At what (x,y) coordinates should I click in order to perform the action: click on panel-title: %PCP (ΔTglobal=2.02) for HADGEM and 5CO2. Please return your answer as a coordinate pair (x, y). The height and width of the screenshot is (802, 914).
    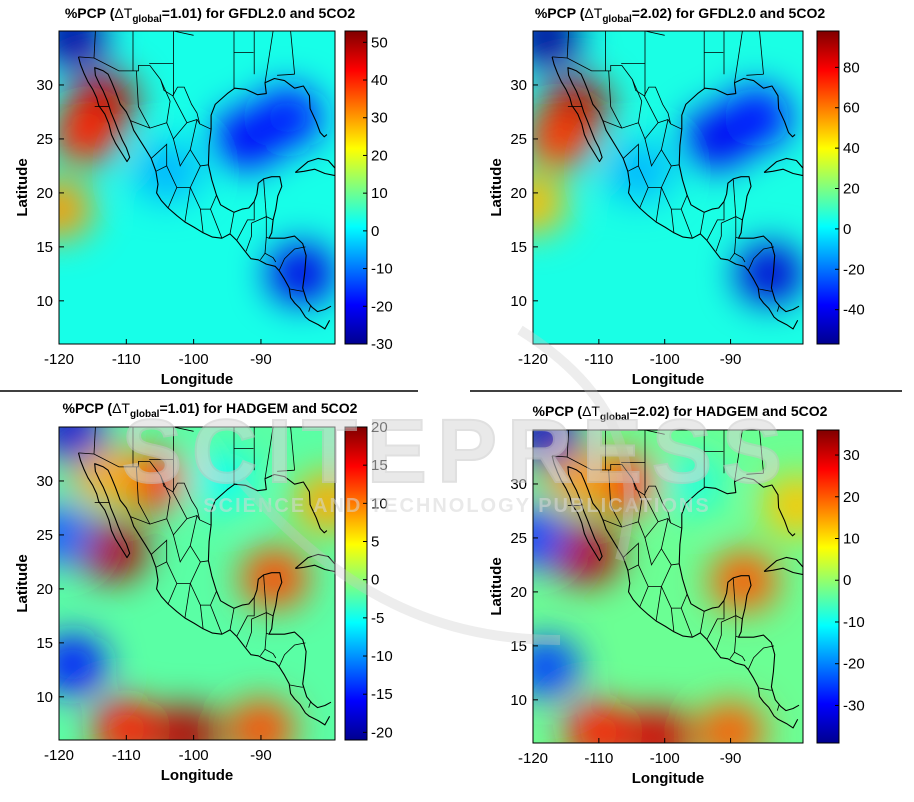
    Looking at the image, I should click on (680, 413).